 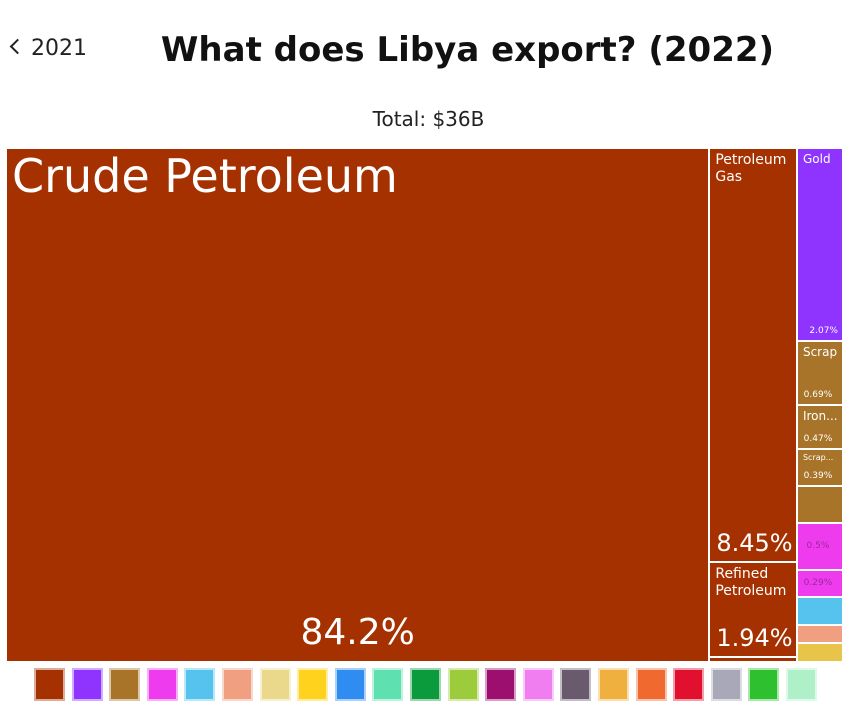 I want to click on tile-label: Refined Petroleum, so click(x=751, y=582).